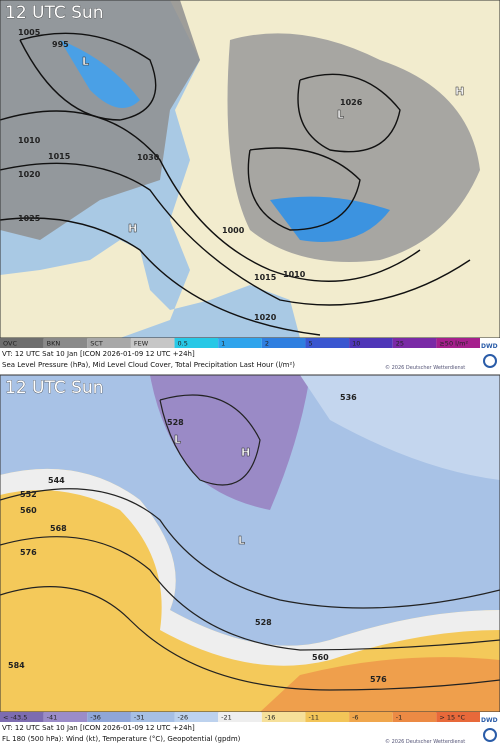 The height and width of the screenshot is (750, 500). I want to click on legend-label: 1, so click(223, 344).